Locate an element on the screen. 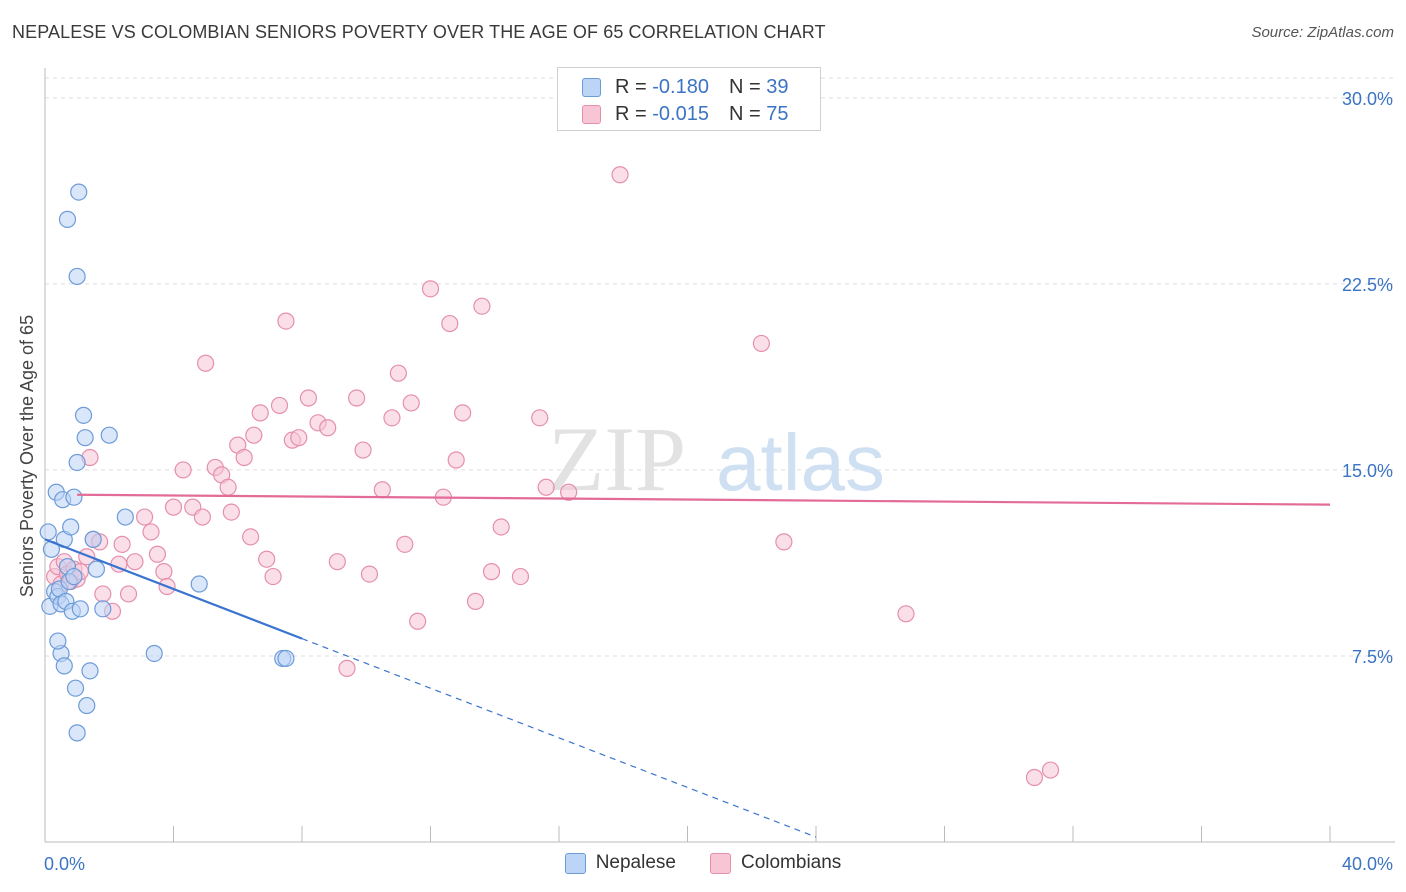  colombians-trend-line is located at coordinates (704, 499).